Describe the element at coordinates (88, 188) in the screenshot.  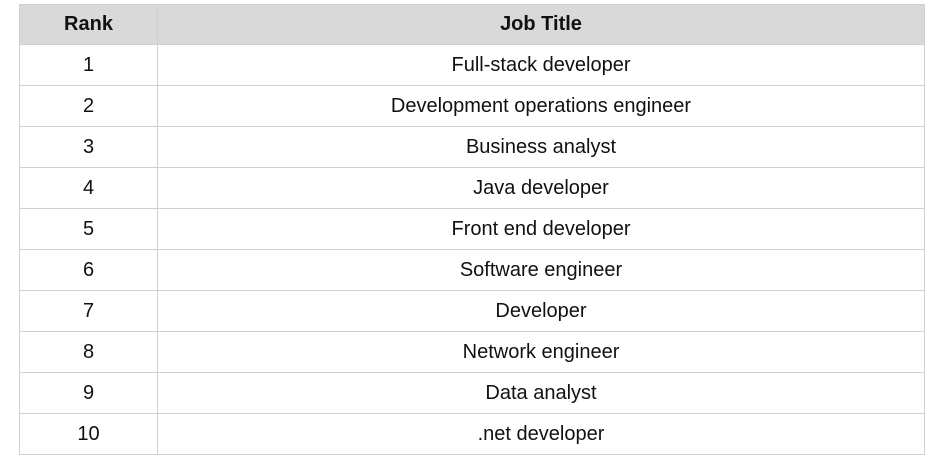
I see `rank-cell: 4` at that location.